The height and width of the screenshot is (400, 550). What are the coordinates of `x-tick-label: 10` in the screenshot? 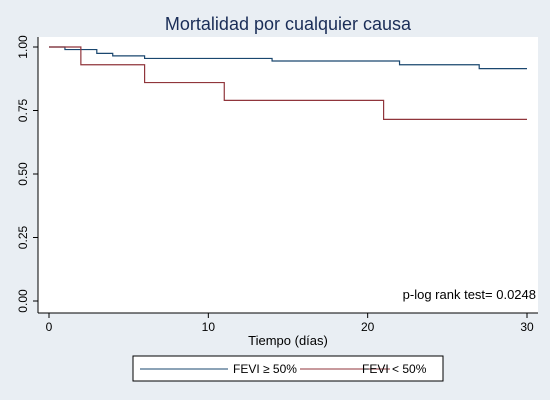 It's located at (209, 327).